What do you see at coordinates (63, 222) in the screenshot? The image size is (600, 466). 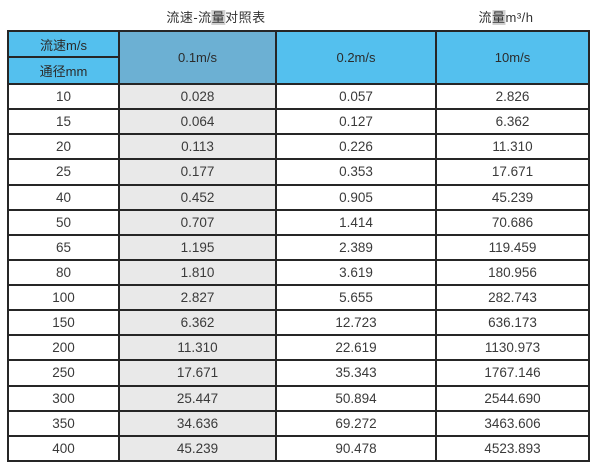 I see `diameter-cell: 50` at bounding box center [63, 222].